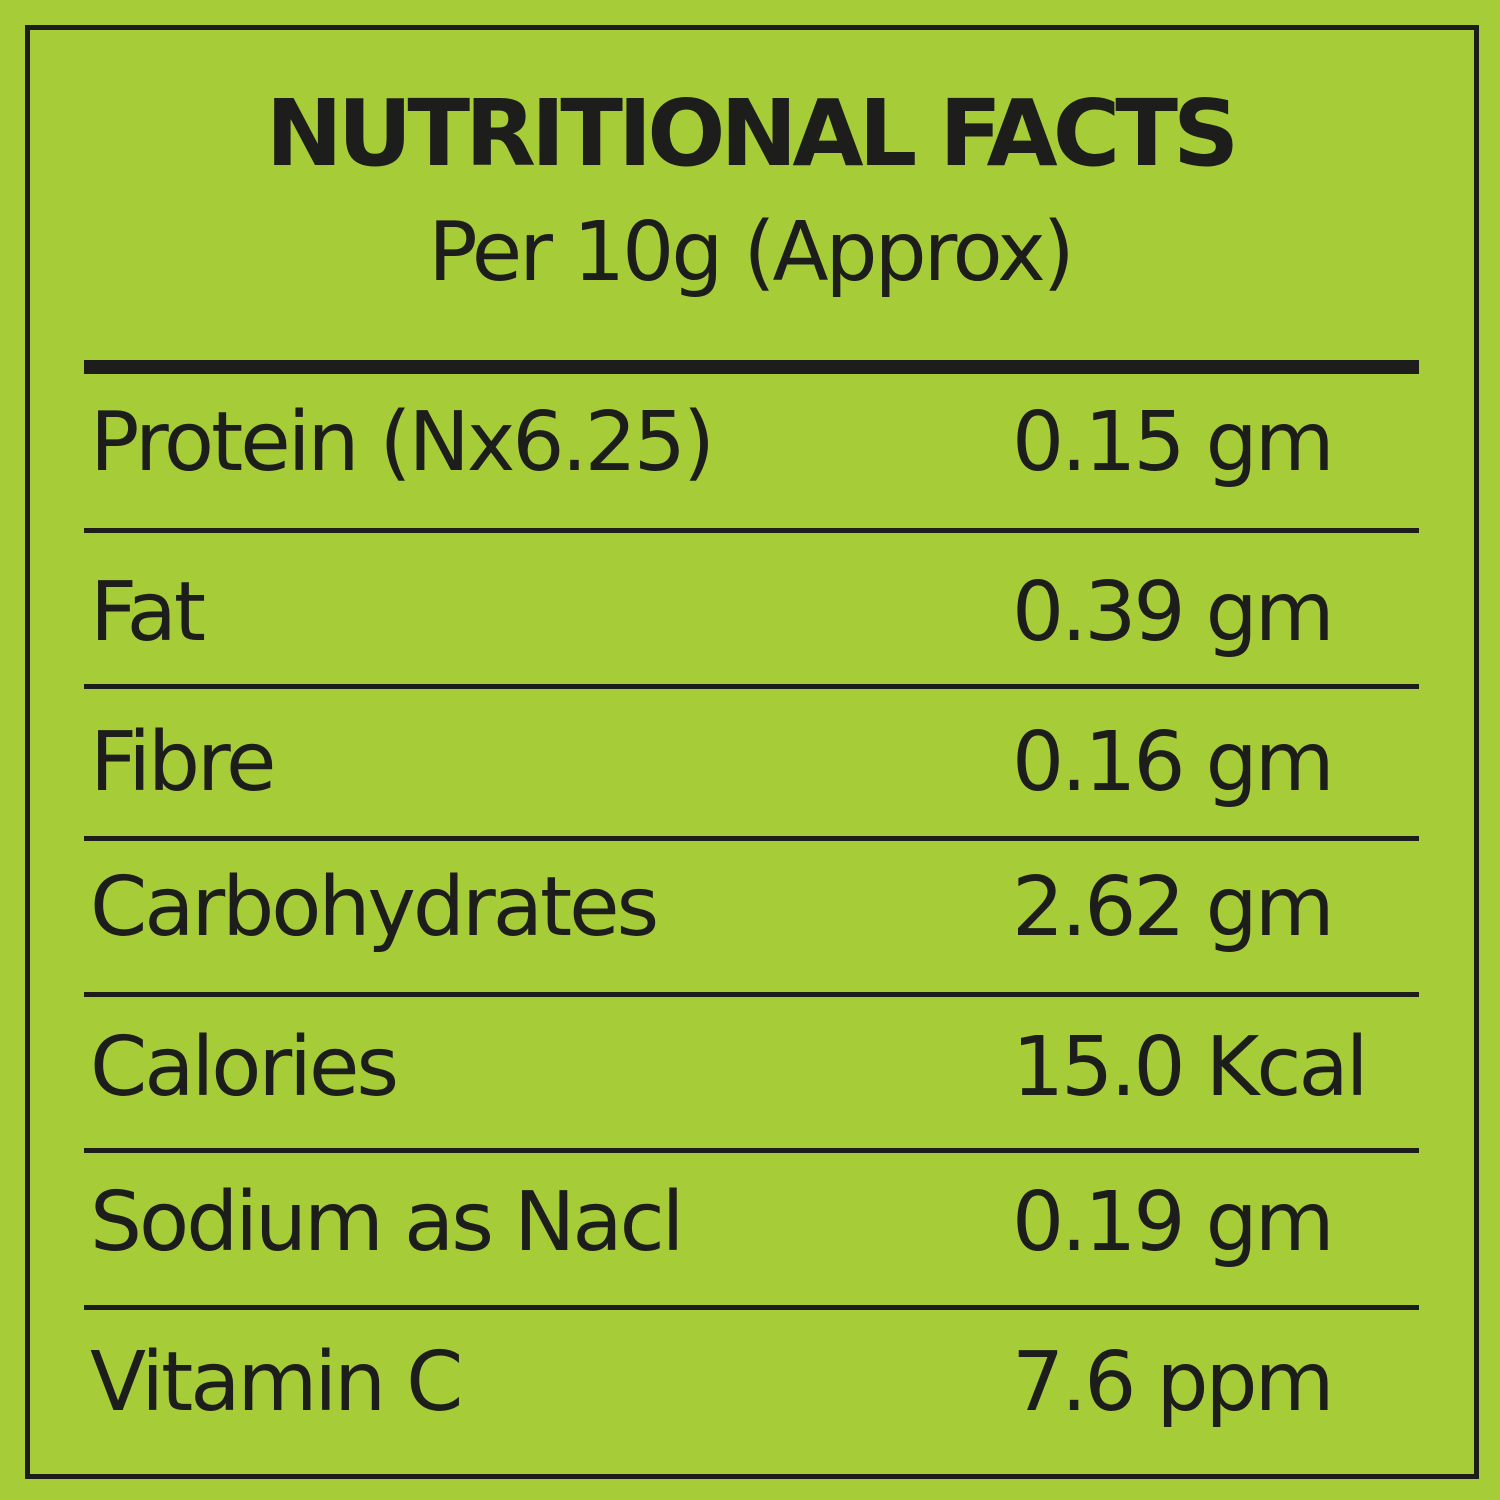 This screenshot has width=1500, height=1500. Describe the element at coordinates (148, 612) in the screenshot. I see `nutrient-name: Fat` at that location.